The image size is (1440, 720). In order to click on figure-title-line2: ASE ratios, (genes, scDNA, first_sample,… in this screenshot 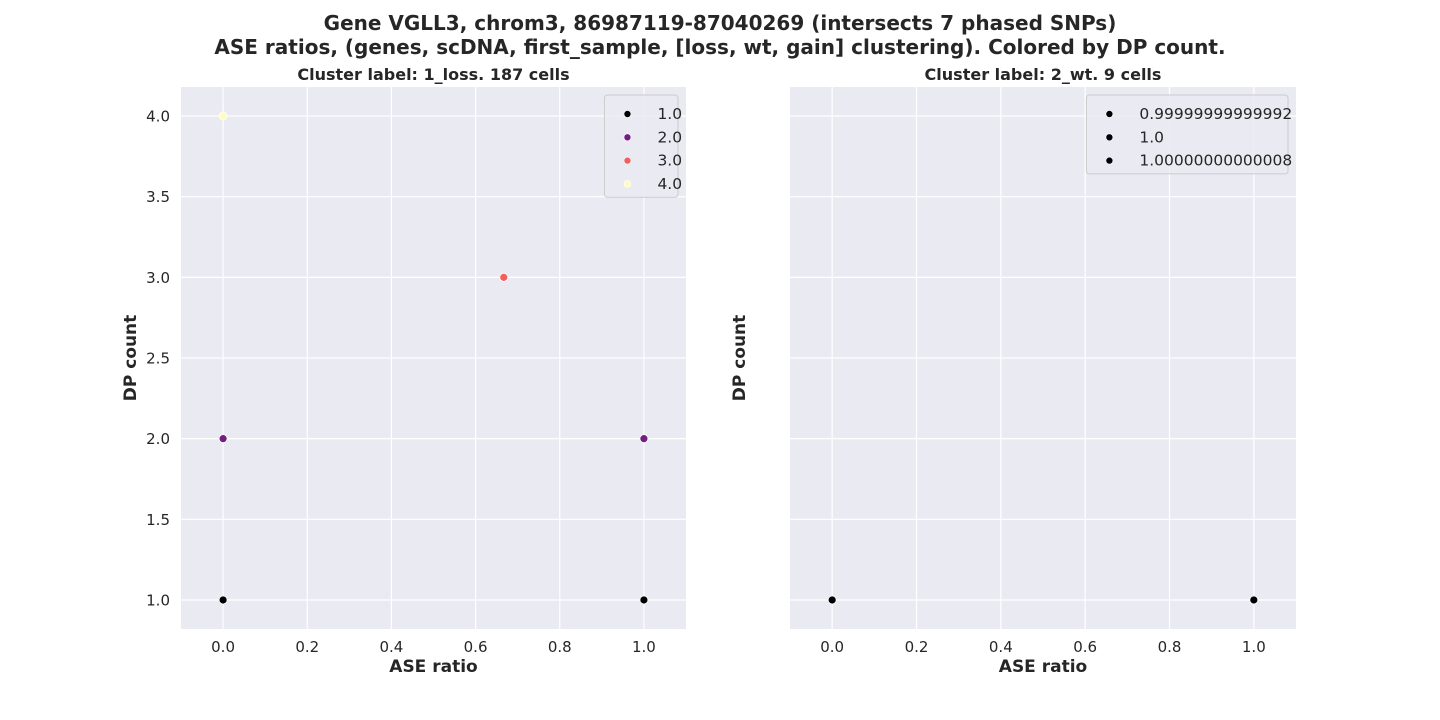, I will do `click(719, 47)`.